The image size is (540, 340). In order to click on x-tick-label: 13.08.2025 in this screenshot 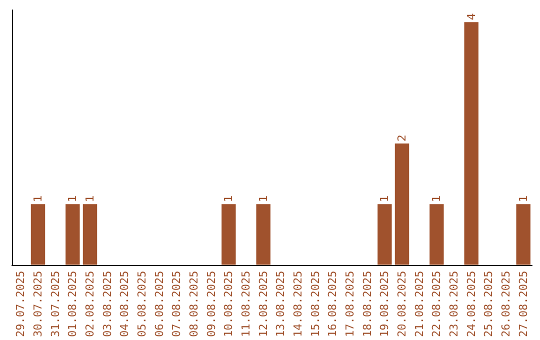, I will do `click(281, 304)`.